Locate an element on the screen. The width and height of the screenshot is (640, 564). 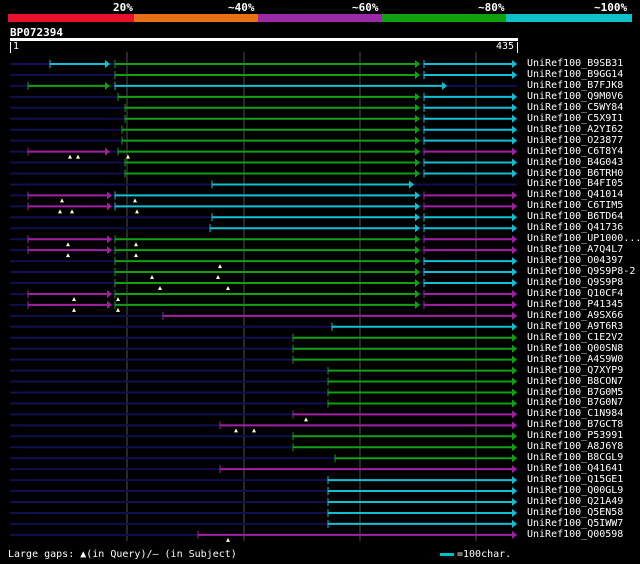
hit-label: UniRef100_Q15GE1 is located at coordinates (575, 480).